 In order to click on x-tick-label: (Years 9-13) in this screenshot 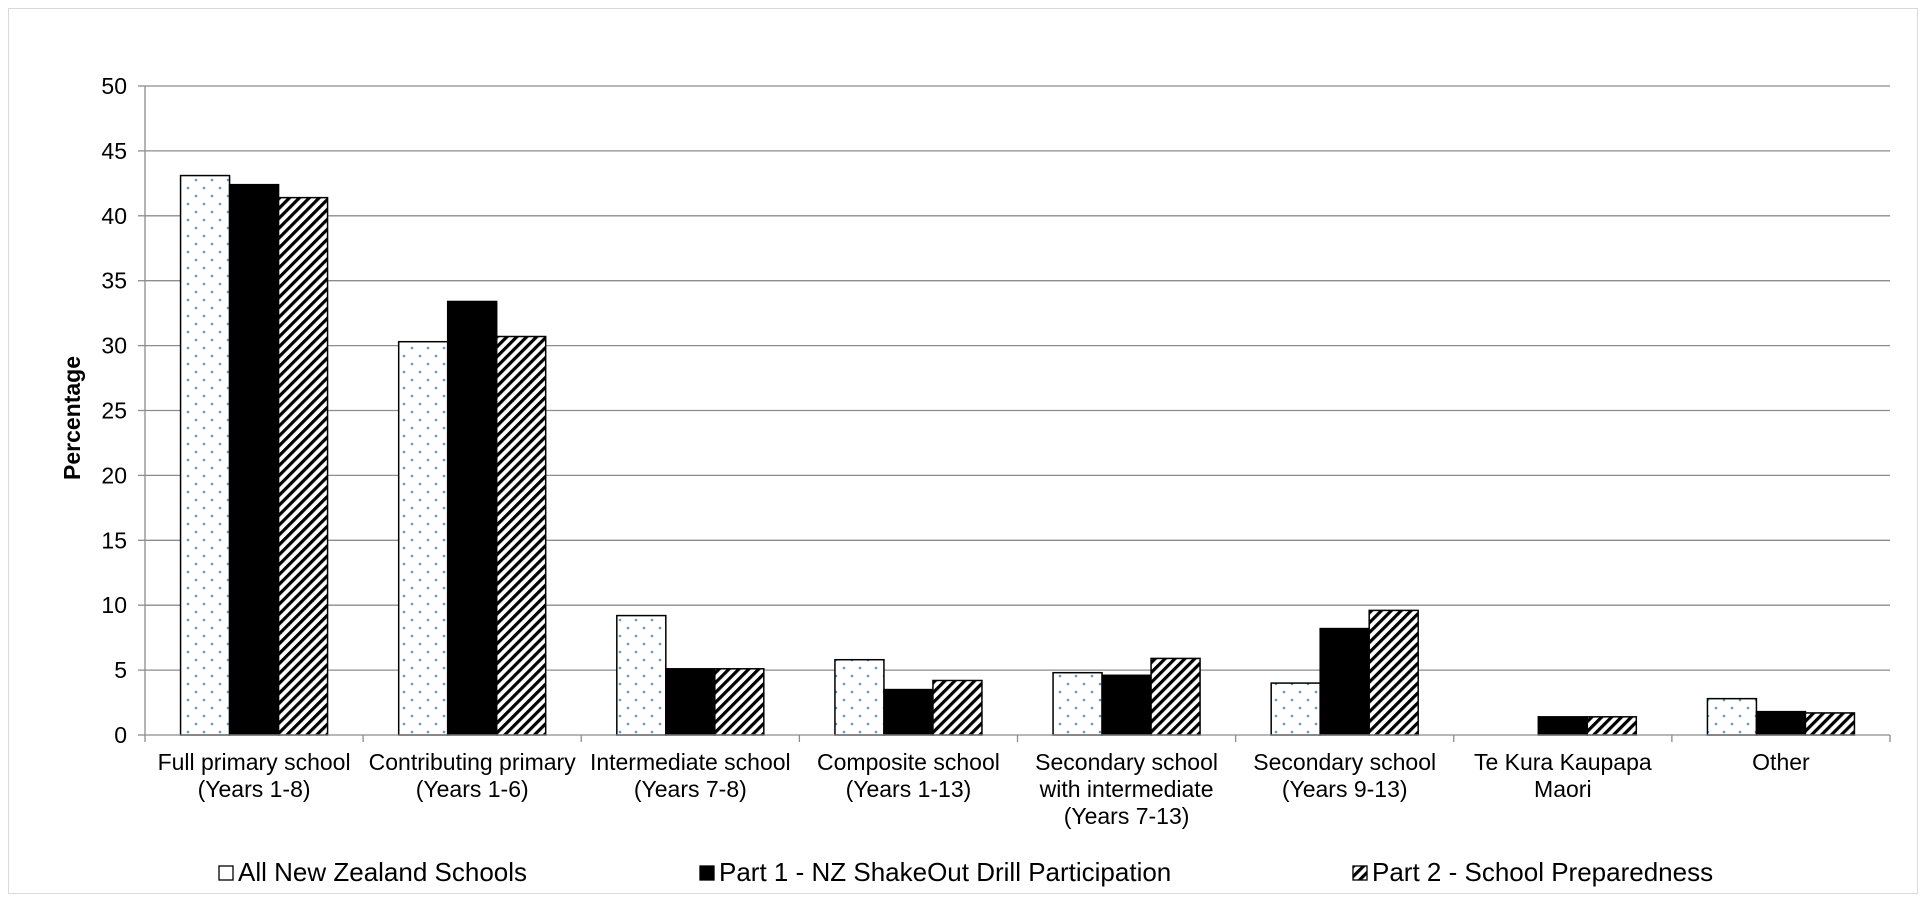, I will do `click(1345, 789)`.